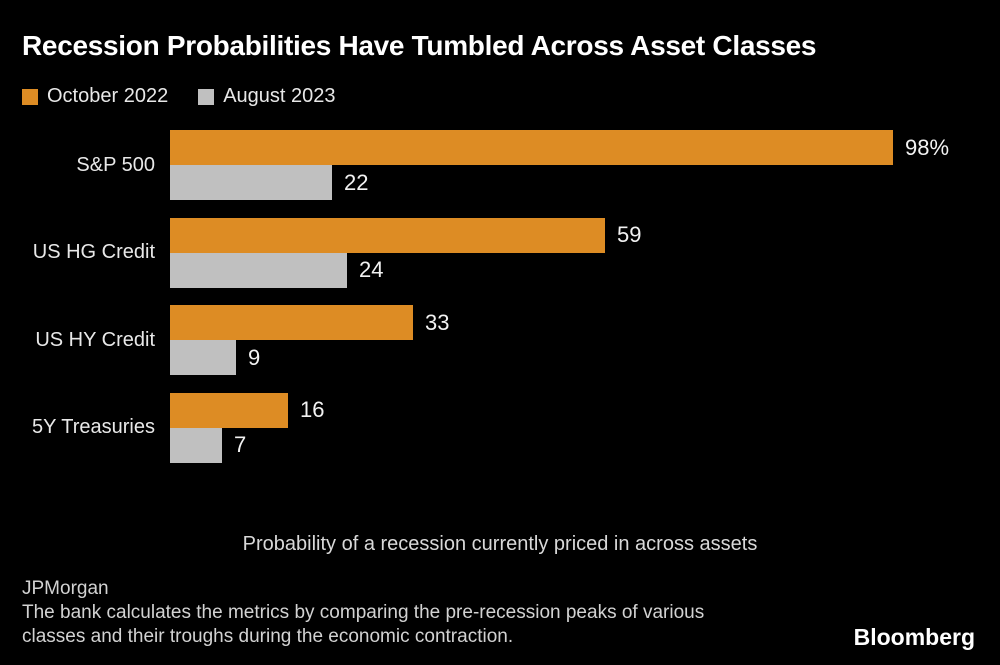 The image size is (1000, 665). I want to click on category-label: 5Y Treasuries, so click(93, 427).